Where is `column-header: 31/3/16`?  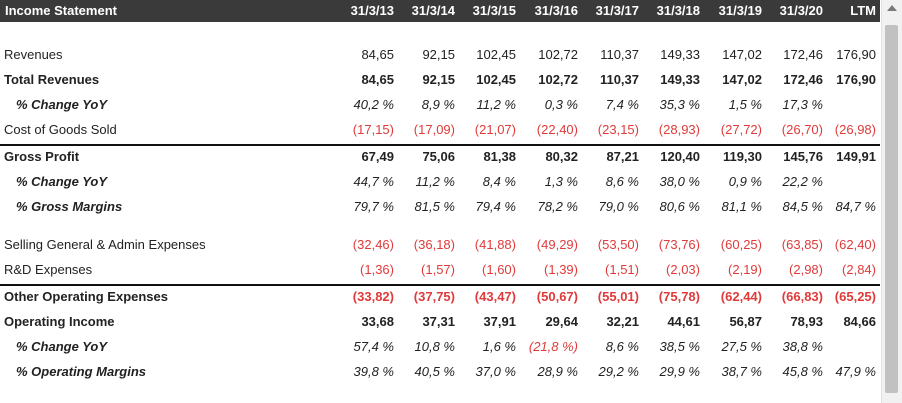
column-header: 31/3/16 is located at coordinates (556, 10).